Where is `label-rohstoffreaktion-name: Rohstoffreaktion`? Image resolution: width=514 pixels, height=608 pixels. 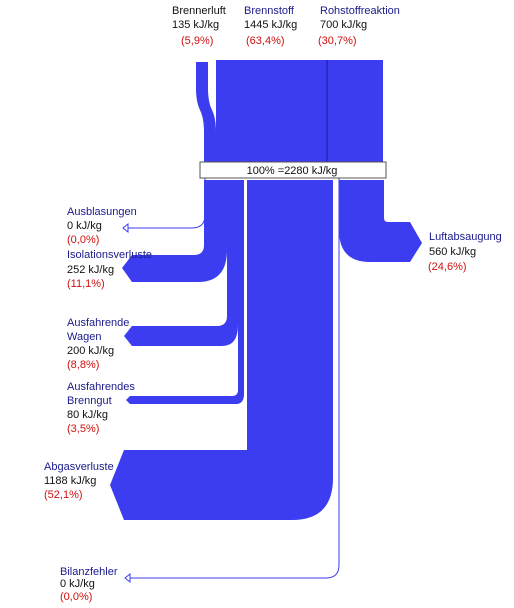 label-rohstoffreaktion-name: Rohstoffreaktion is located at coordinates (360, 11).